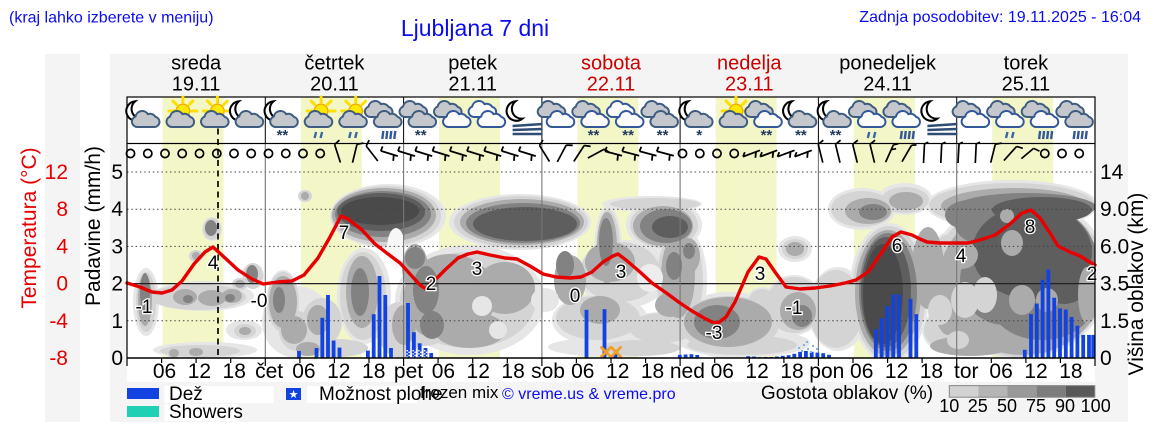  I want to click on svg-text: 75, so click(1036, 406).